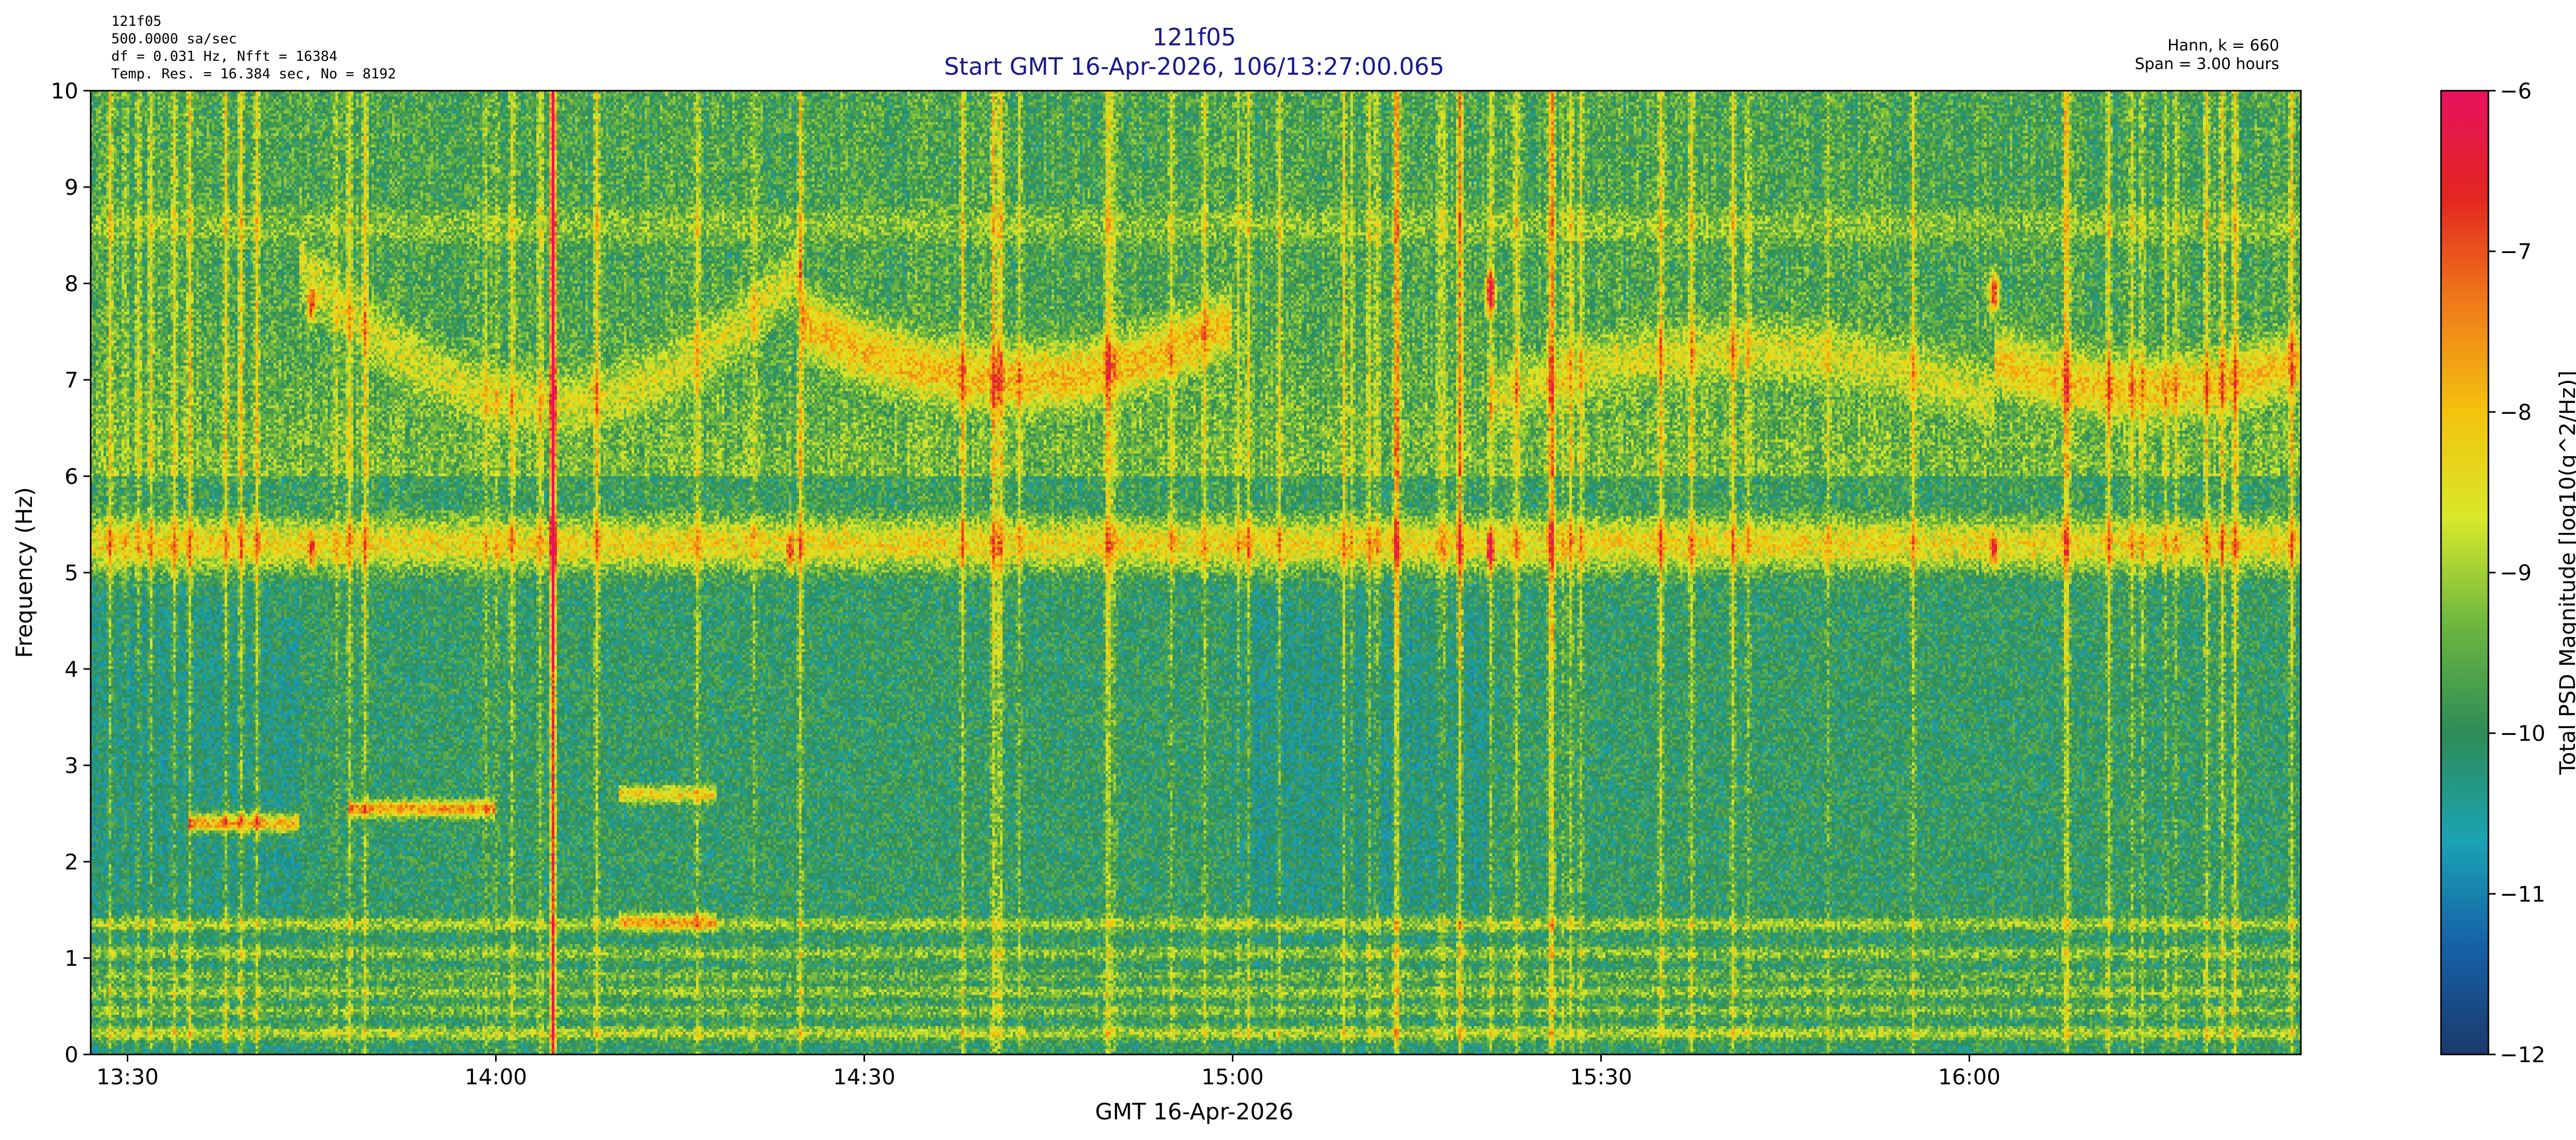 The height and width of the screenshot is (1140, 2576). I want to click on info-left-line: Temp. Res. = 16.384 sec, No = 8192, so click(253, 74).